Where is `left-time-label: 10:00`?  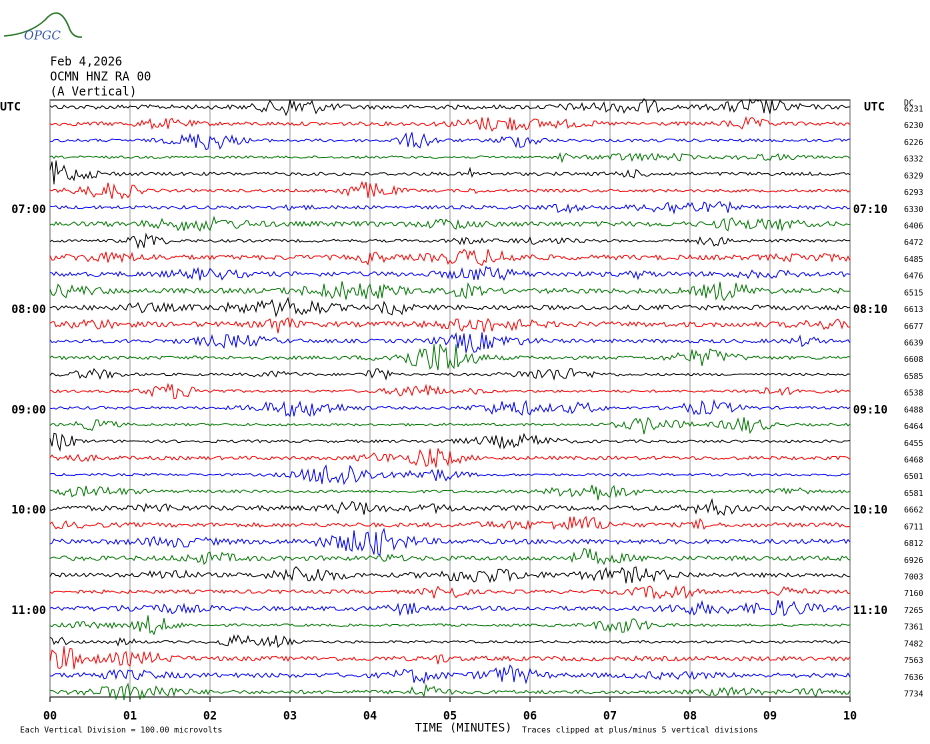 left-time-label: 10:00 is located at coordinates (28, 510).